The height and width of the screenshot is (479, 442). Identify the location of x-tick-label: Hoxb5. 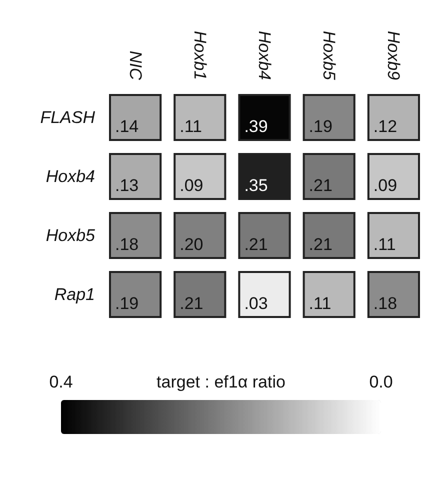
(329, 55).